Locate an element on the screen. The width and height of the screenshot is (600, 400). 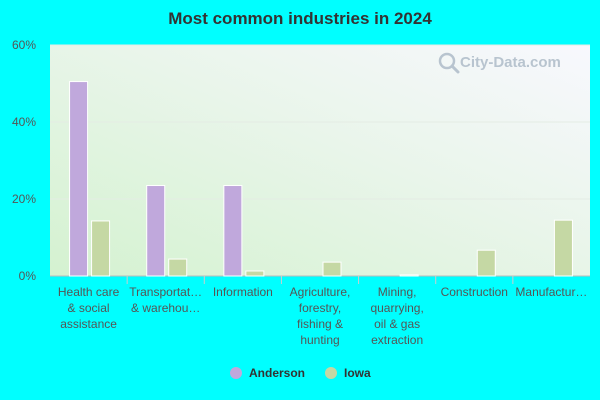
legend: Anderson Iowa is located at coordinates (300, 373).